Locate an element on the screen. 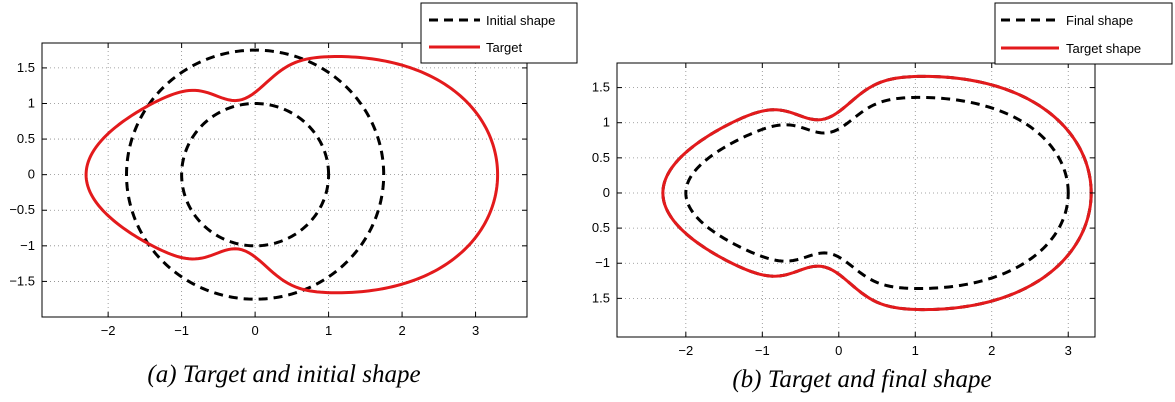  x-tick-label-a-4: 2 is located at coordinates (401, 330).